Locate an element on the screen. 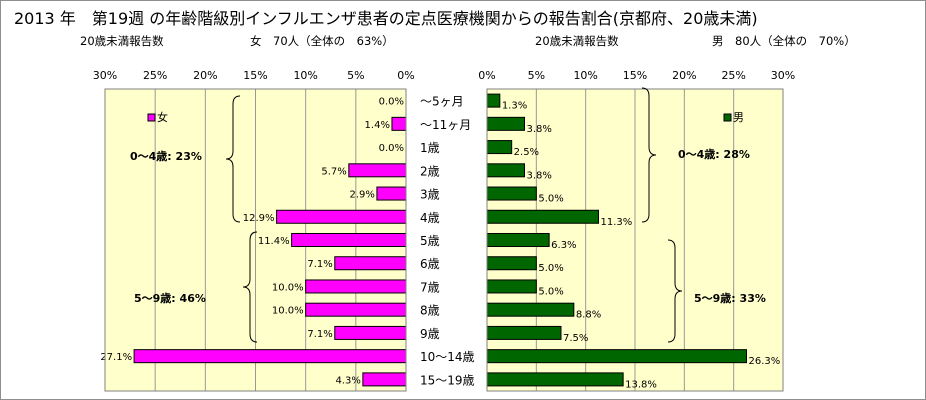 Image resolution: width=926 pixels, height=400 pixels. age-category-label: 4歳 is located at coordinates (430, 218).